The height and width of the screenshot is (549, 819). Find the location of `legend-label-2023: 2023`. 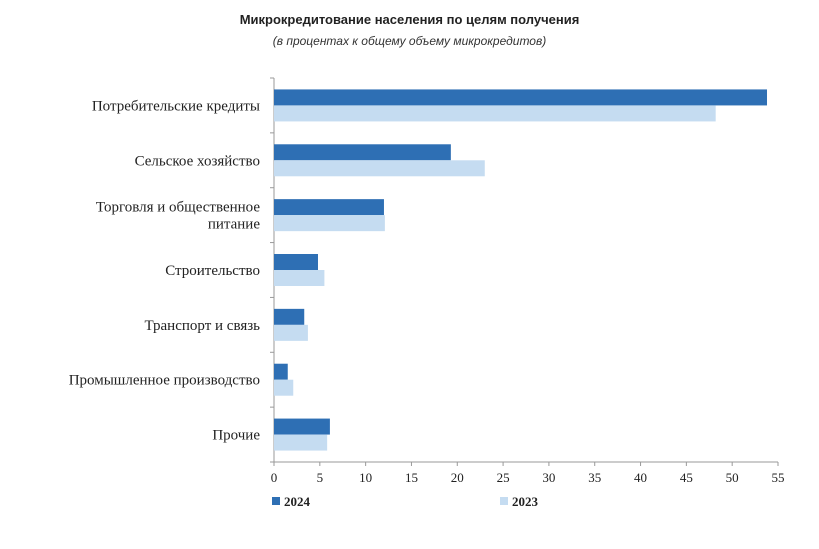

legend-label-2023: 2023 is located at coordinates (525, 501).